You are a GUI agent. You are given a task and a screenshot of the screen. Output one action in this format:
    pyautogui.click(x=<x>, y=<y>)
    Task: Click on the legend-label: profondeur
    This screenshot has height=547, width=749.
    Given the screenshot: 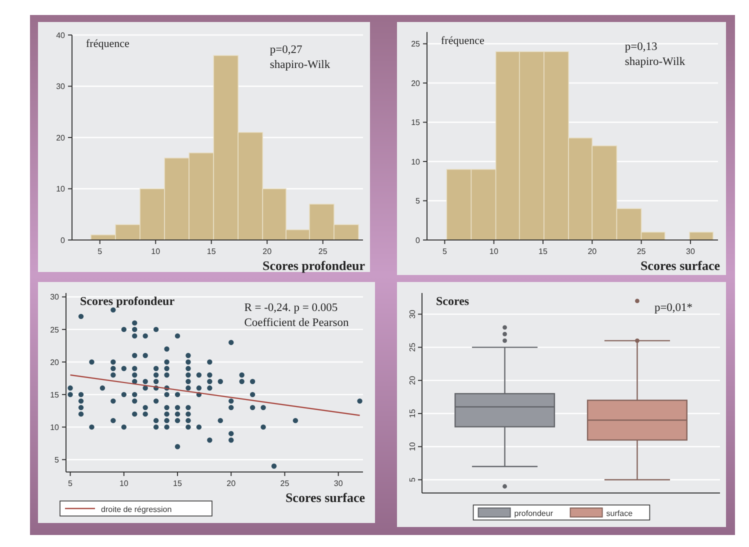 What is the action you would take?
    pyautogui.click(x=534, y=513)
    